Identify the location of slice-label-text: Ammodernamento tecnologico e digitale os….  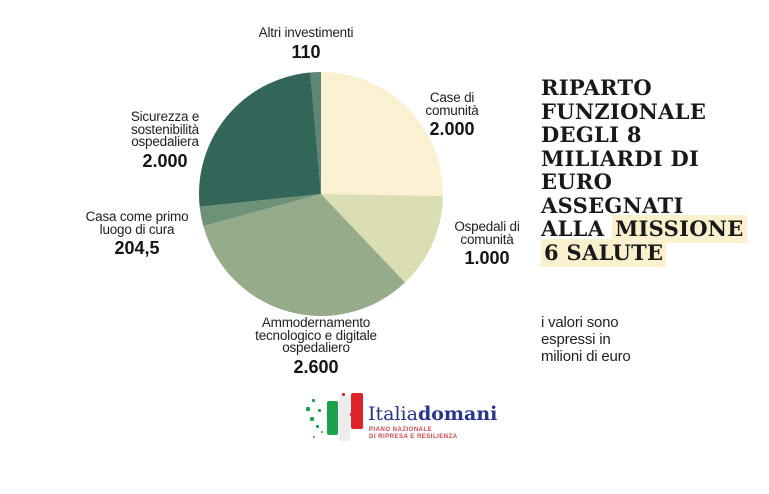
(316, 335).